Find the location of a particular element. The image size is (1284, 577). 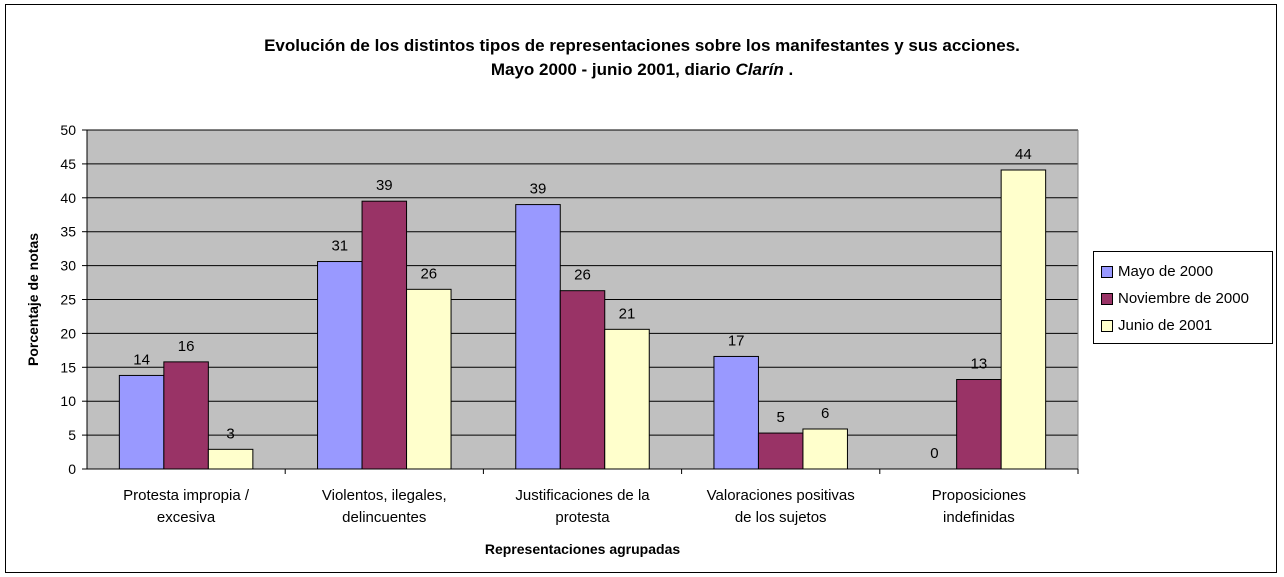

y-tick-label: 25 is located at coordinates (68, 300).